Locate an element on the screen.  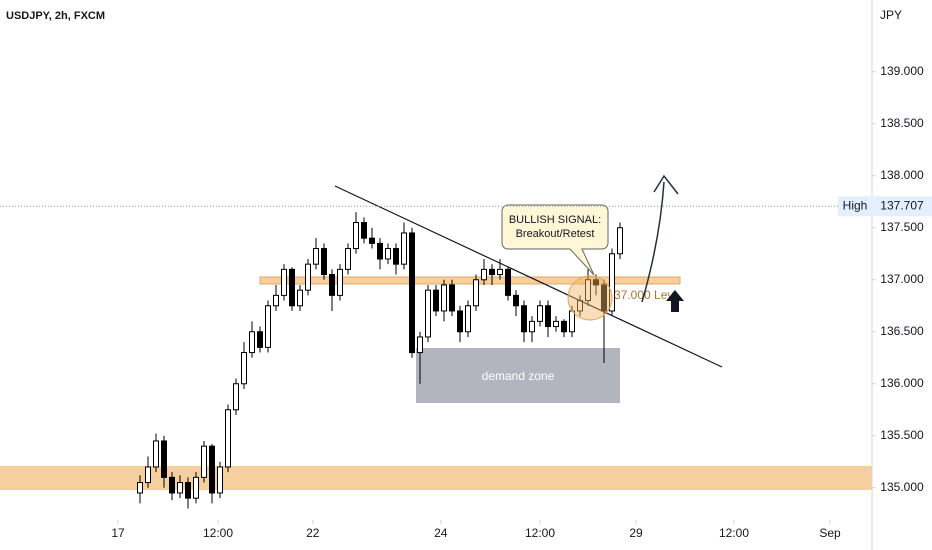
resistance-zone is located at coordinates (470, 280).